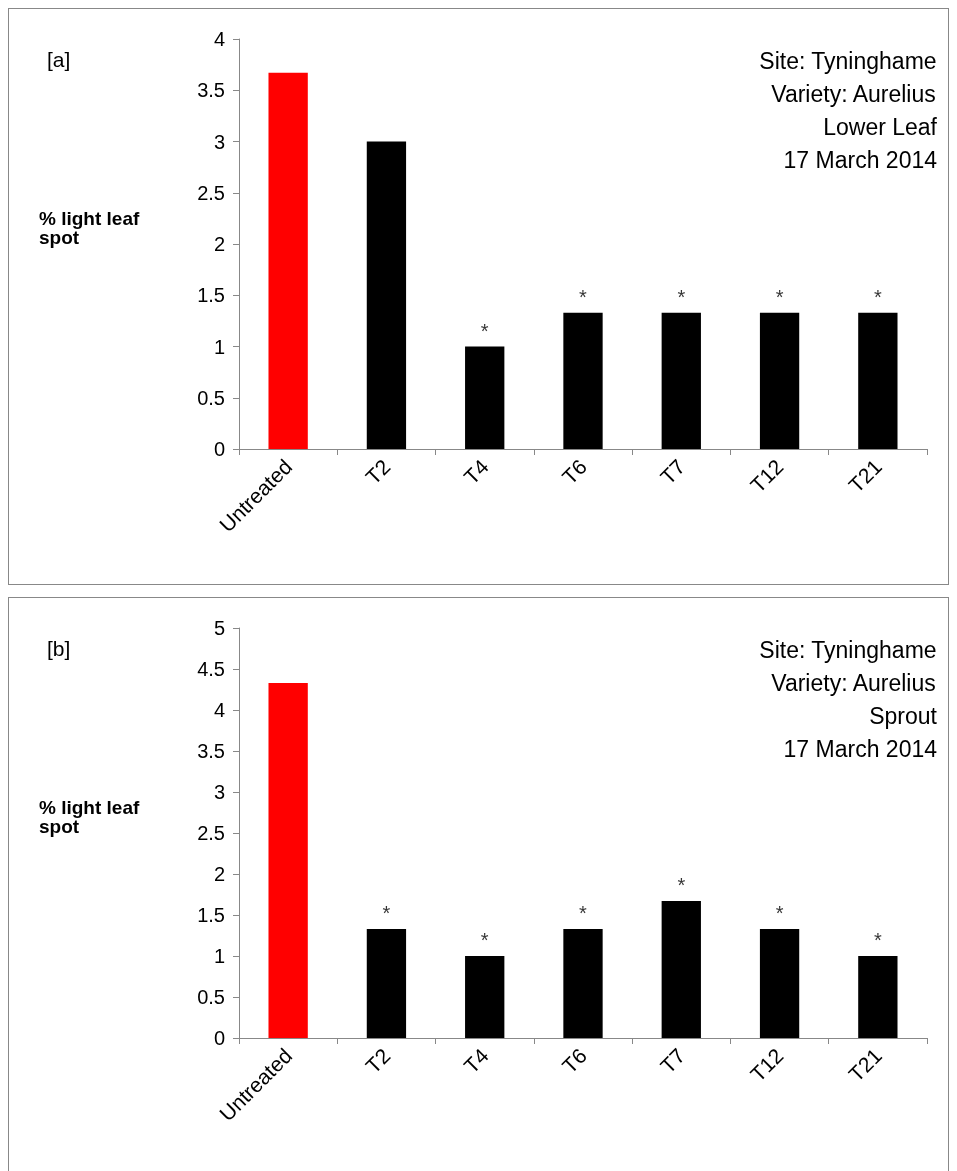 The width and height of the screenshot is (957, 1171). Describe the element at coordinates (219, 628) in the screenshot. I see `y-tick-label: 5` at that location.